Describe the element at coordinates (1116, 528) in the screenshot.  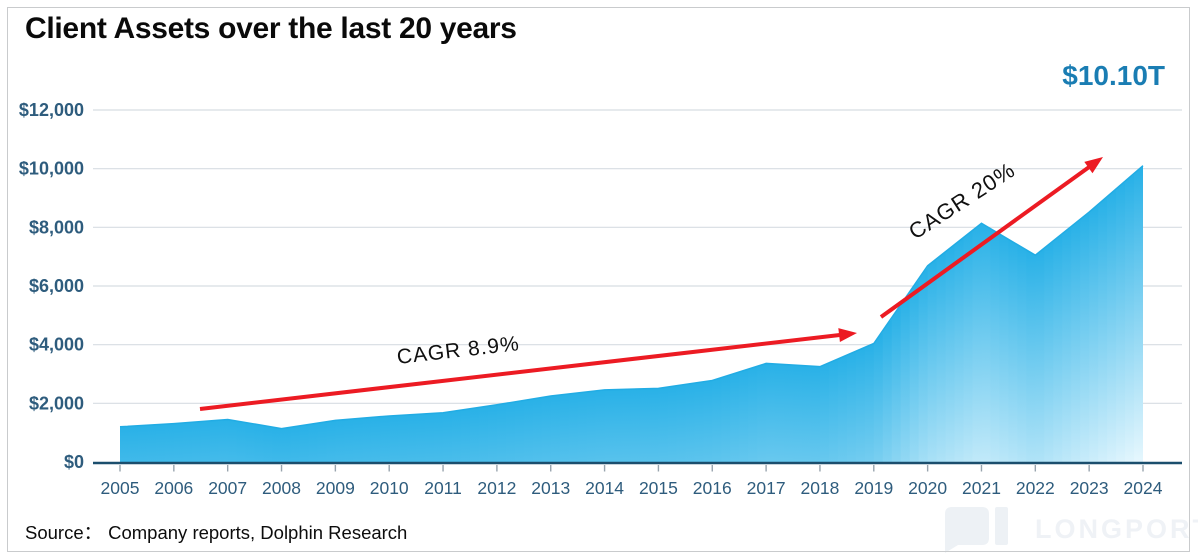
I see `watermark-text: LONGPORT` at that location.